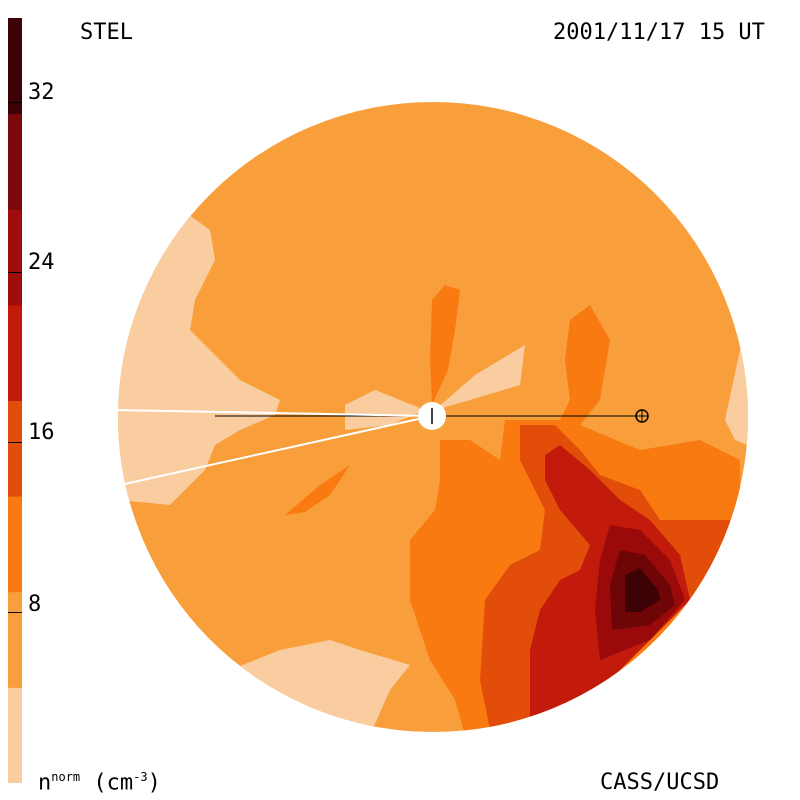  I want to click on fov-line-upper, so click(272, 413).